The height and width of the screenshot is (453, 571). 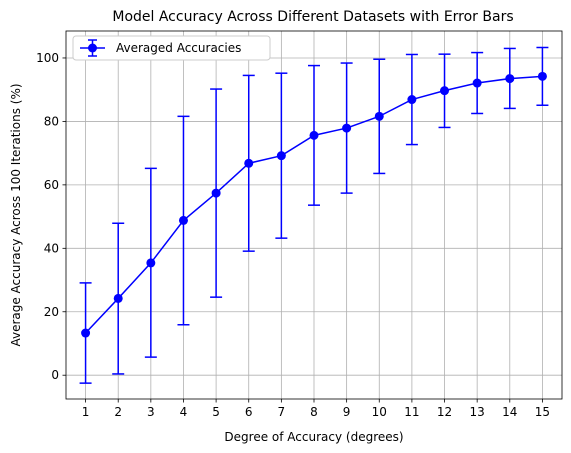 I want to click on x-tick-label: 8, so click(x=314, y=412).